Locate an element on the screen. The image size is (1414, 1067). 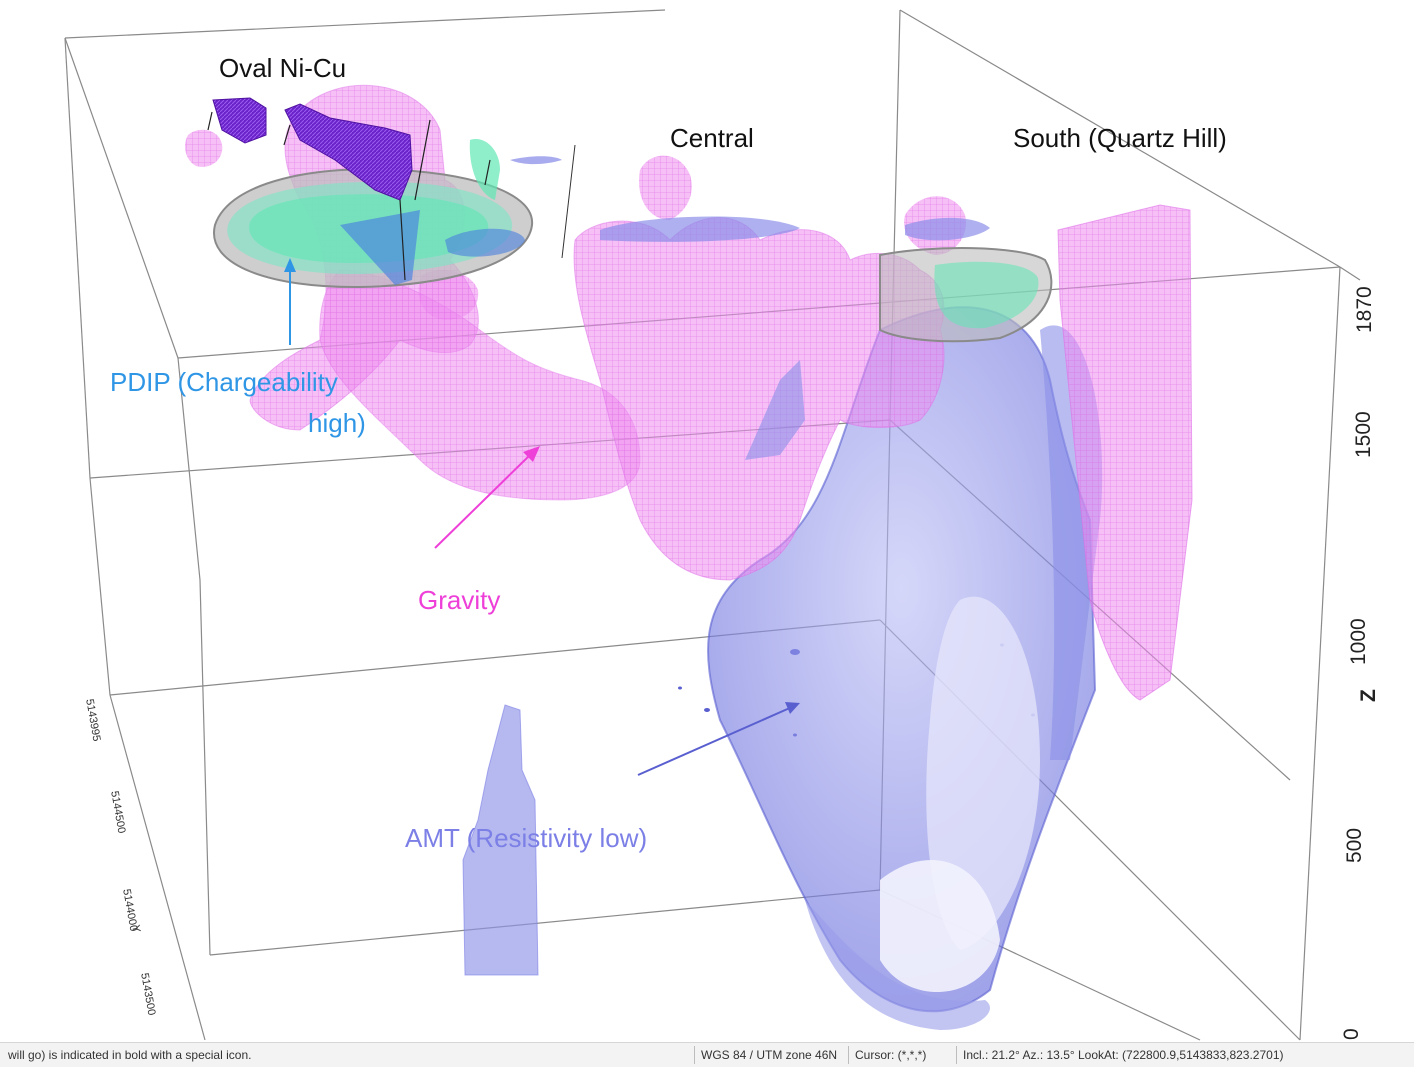
z-tick-1000: 1000 is located at coordinates (1358, 641).